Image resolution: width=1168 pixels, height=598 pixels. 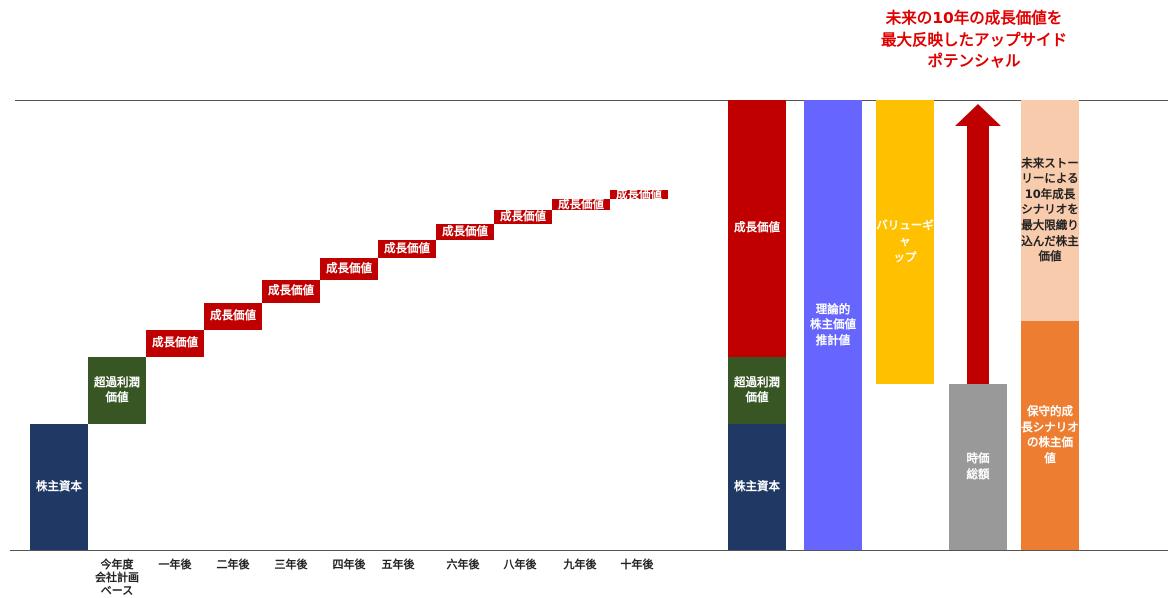 I want to click on x-tick-label: 五年後, so click(x=398, y=564).